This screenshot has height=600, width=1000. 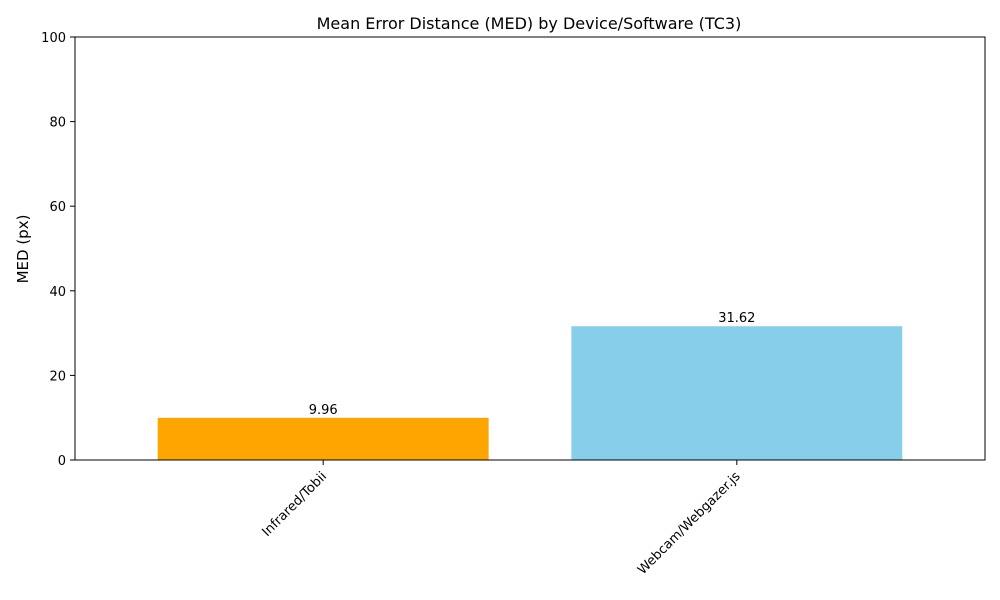 What do you see at coordinates (57, 207) in the screenshot?
I see `y-tick-label: 60` at bounding box center [57, 207].